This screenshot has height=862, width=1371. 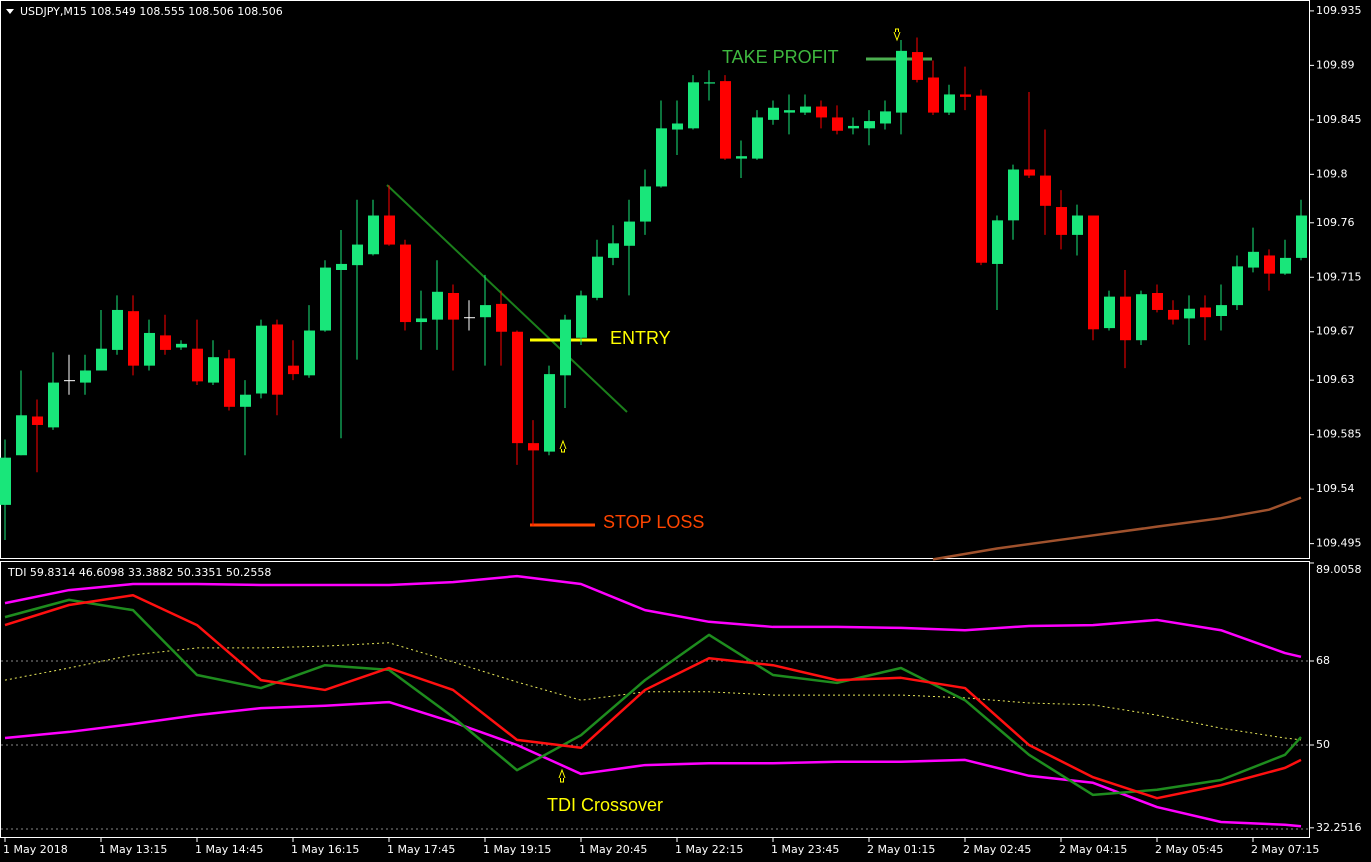 What do you see at coordinates (229, 849) in the screenshot?
I see `x-tick-label: 1 May 14:45` at bounding box center [229, 849].